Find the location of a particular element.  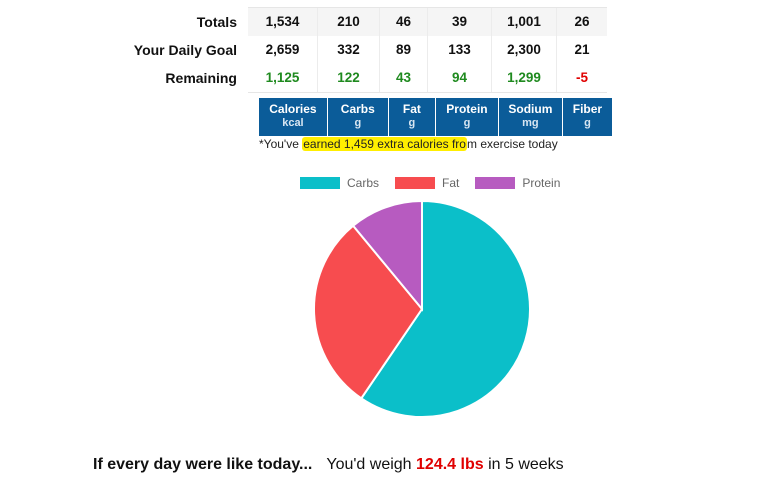

projection-text-after: in 5 weeks is located at coordinates (523, 464).